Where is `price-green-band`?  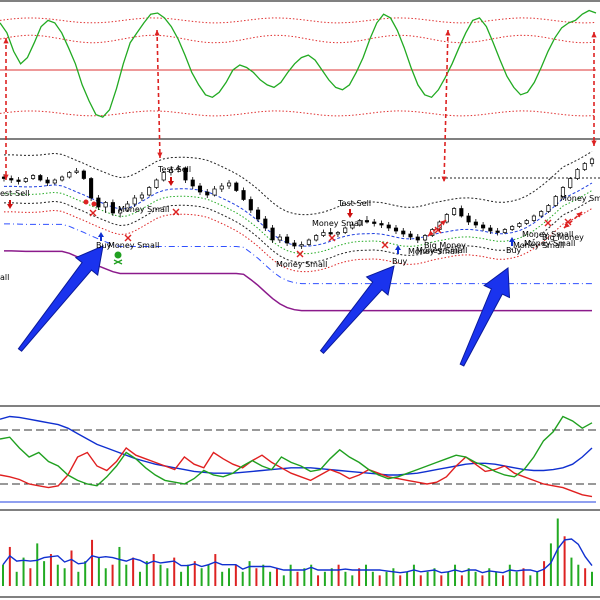
price-green-band is located at coordinates (298, 222).